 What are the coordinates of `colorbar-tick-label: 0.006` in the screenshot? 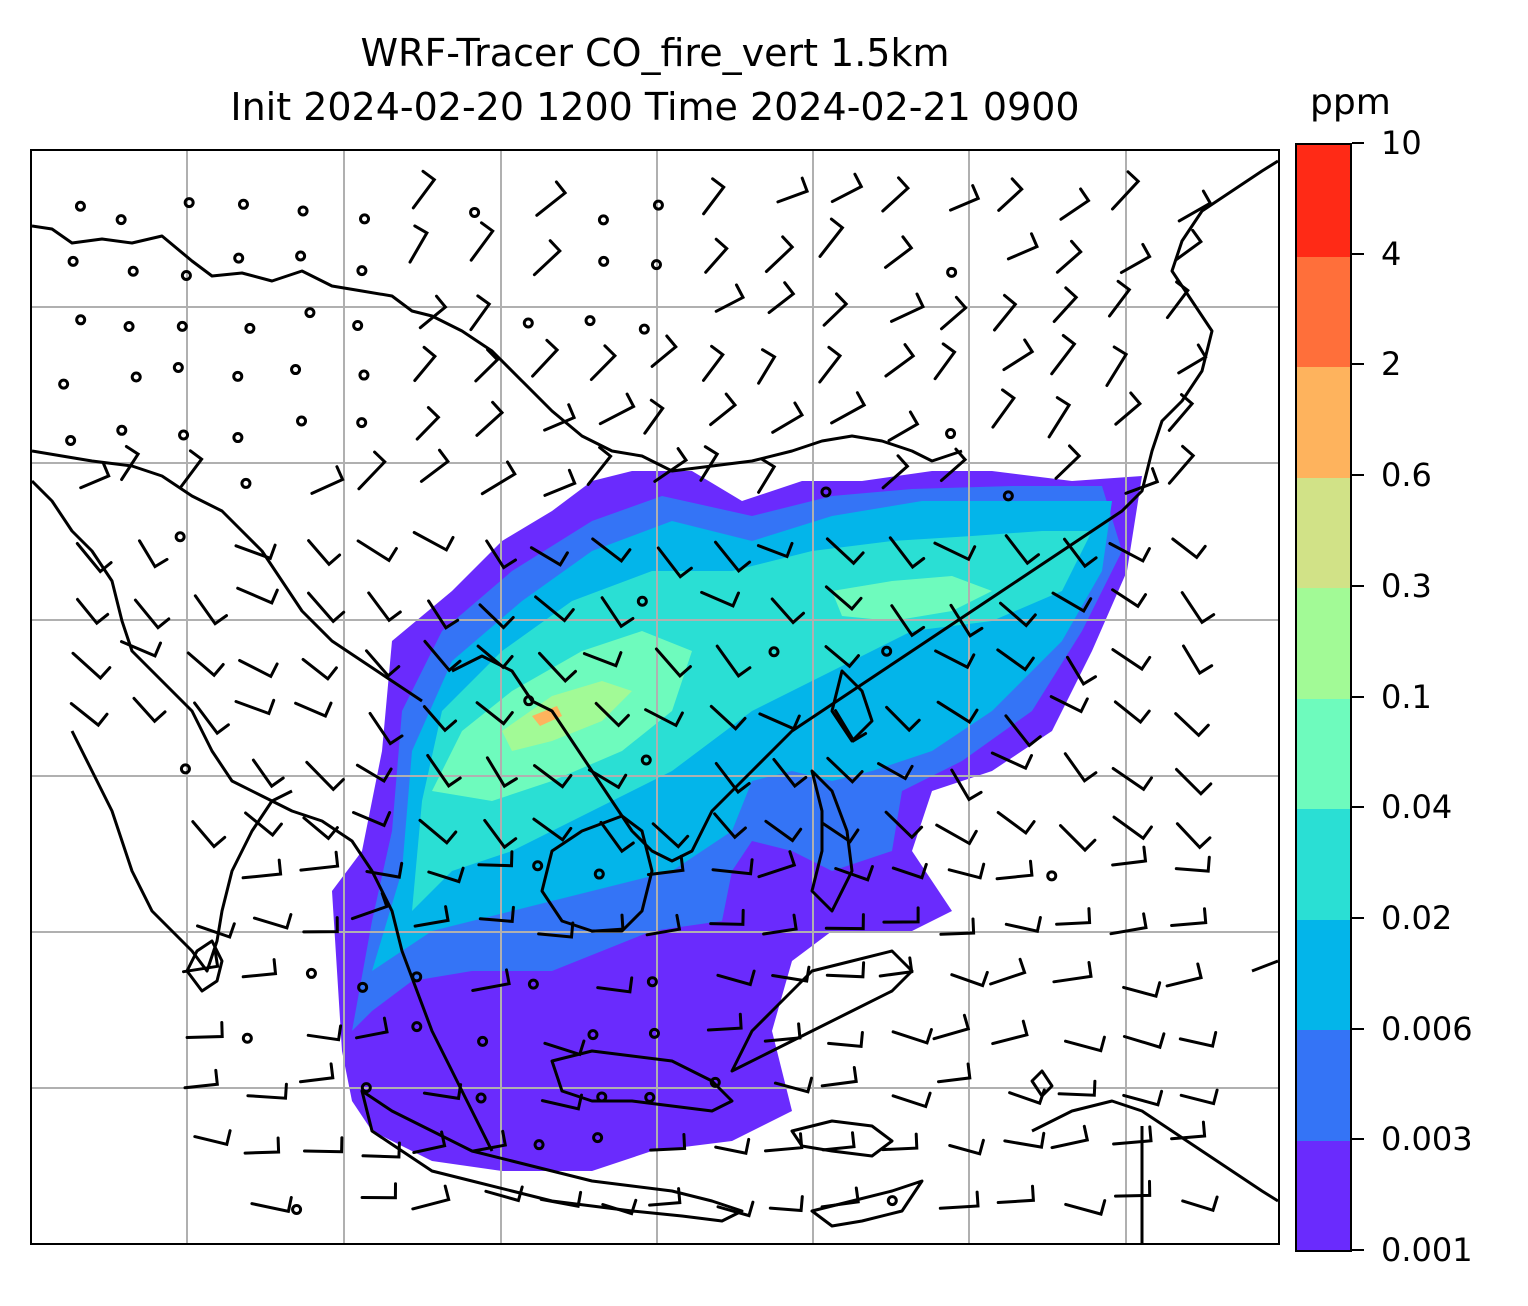 It's located at (1427, 1028).